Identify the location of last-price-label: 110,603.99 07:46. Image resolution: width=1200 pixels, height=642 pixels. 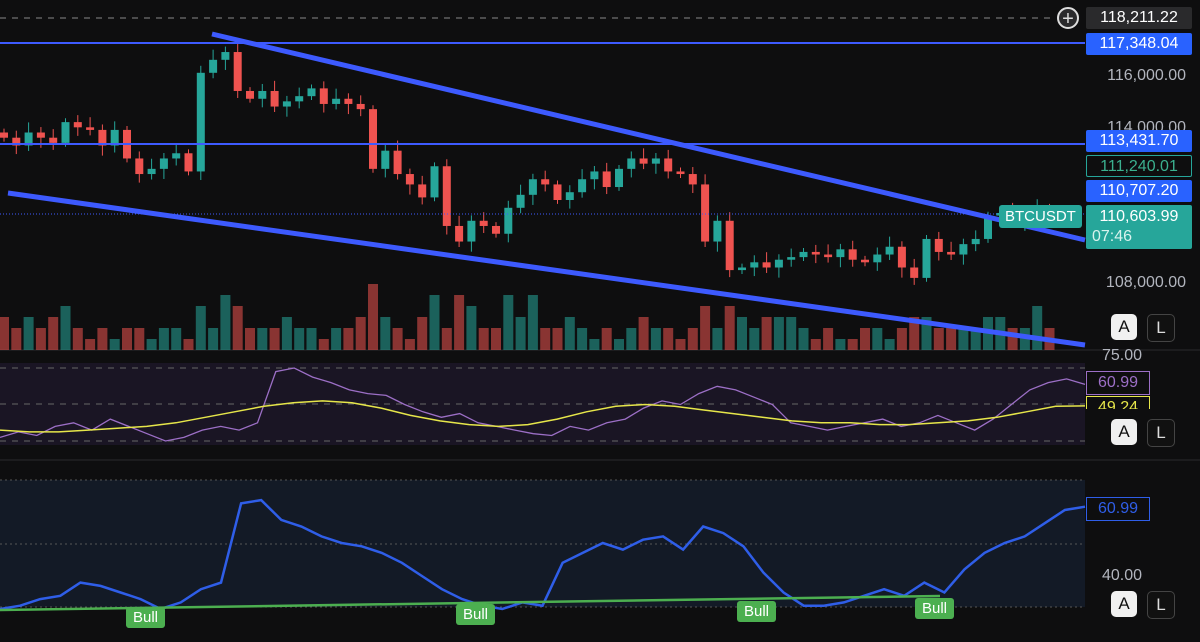
(1139, 227).